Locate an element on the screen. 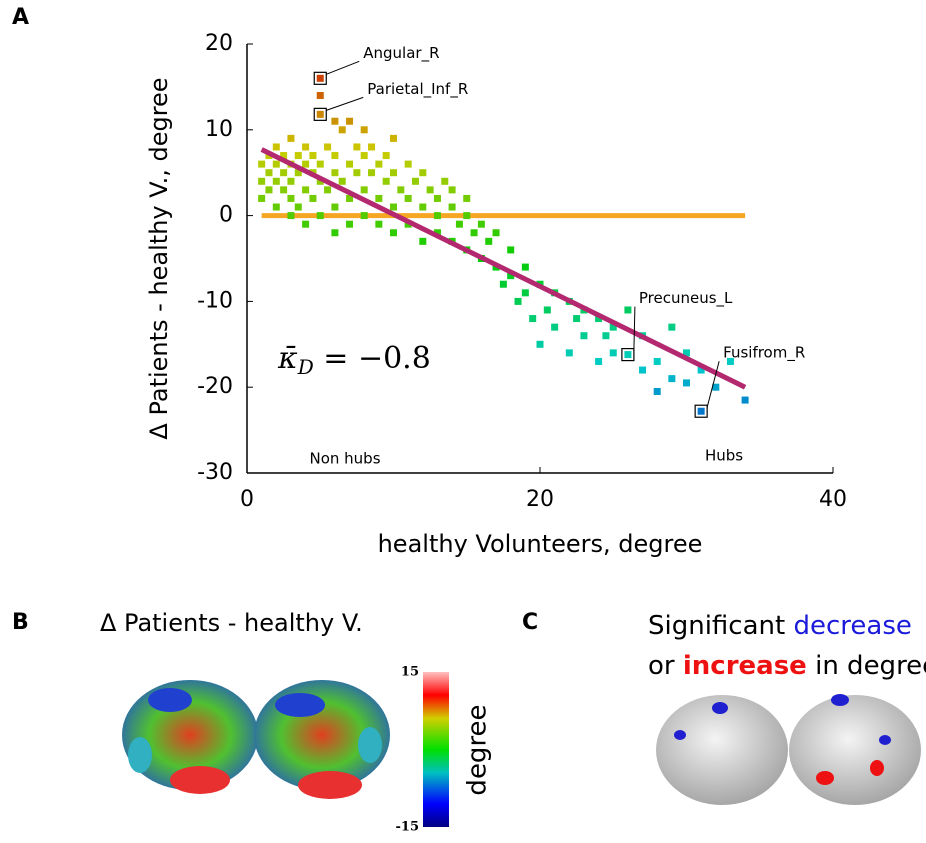 This screenshot has height=843, width=926. y-axis-label: Δ Patients - healthy V., degree is located at coordinates (159, 258).